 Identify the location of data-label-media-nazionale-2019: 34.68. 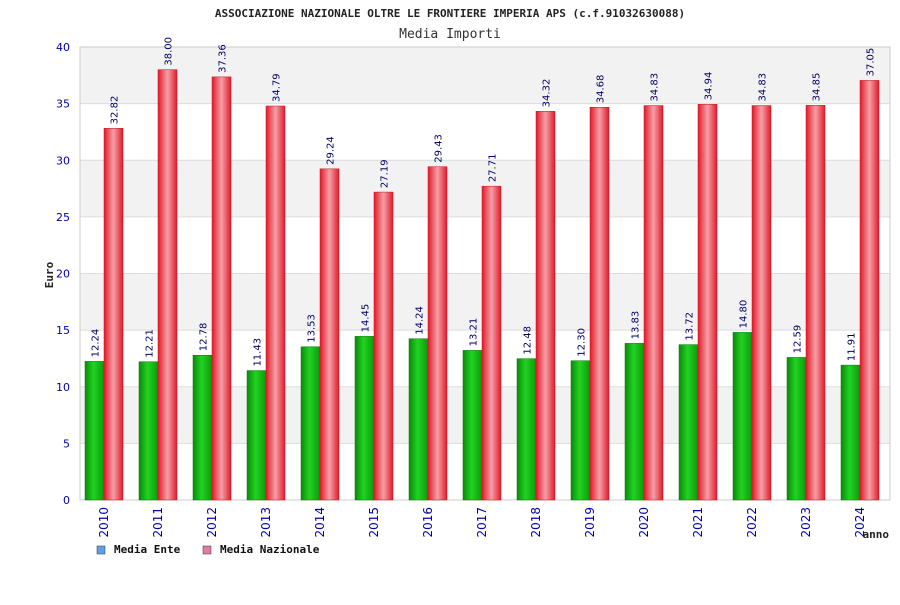
(601, 89).